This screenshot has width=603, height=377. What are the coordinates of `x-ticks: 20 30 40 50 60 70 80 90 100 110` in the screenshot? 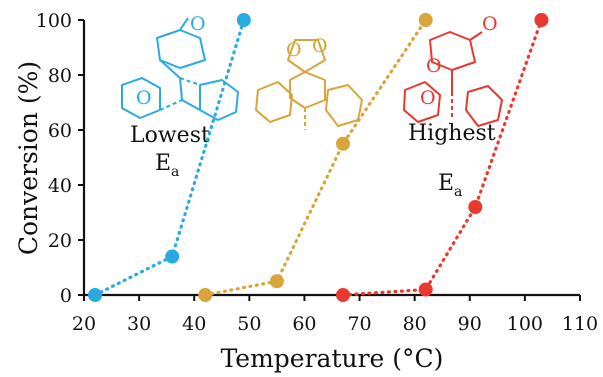 It's located at (335, 315).